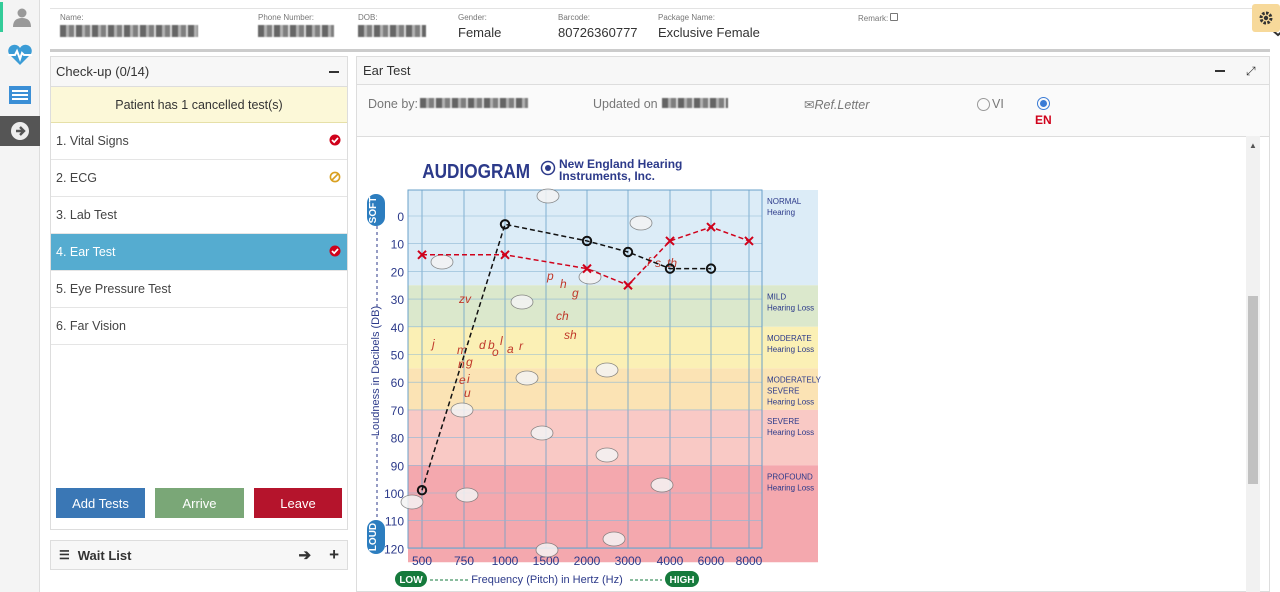 This screenshot has width=1280, height=592. I want to click on arrow-right-icon: ➔, so click(305, 555).